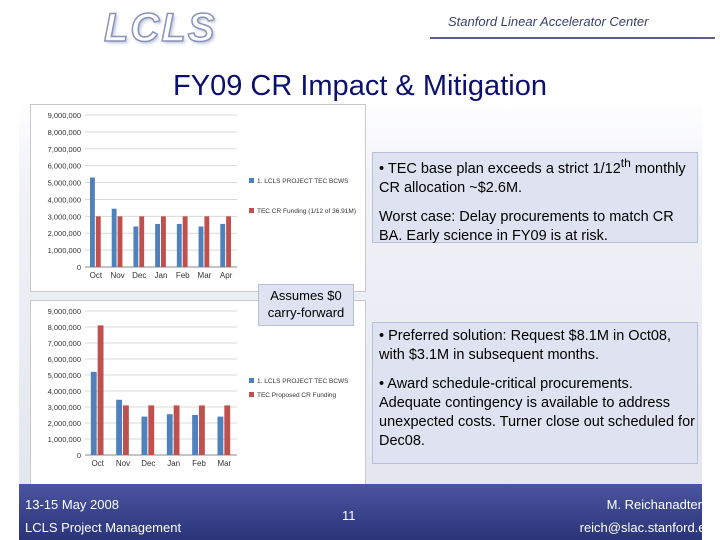 The width and height of the screenshot is (720, 540). What do you see at coordinates (500, 168) in the screenshot?
I see `bullet-text: • TEC base plan exceeds a strict 1/12` at bounding box center [500, 168].